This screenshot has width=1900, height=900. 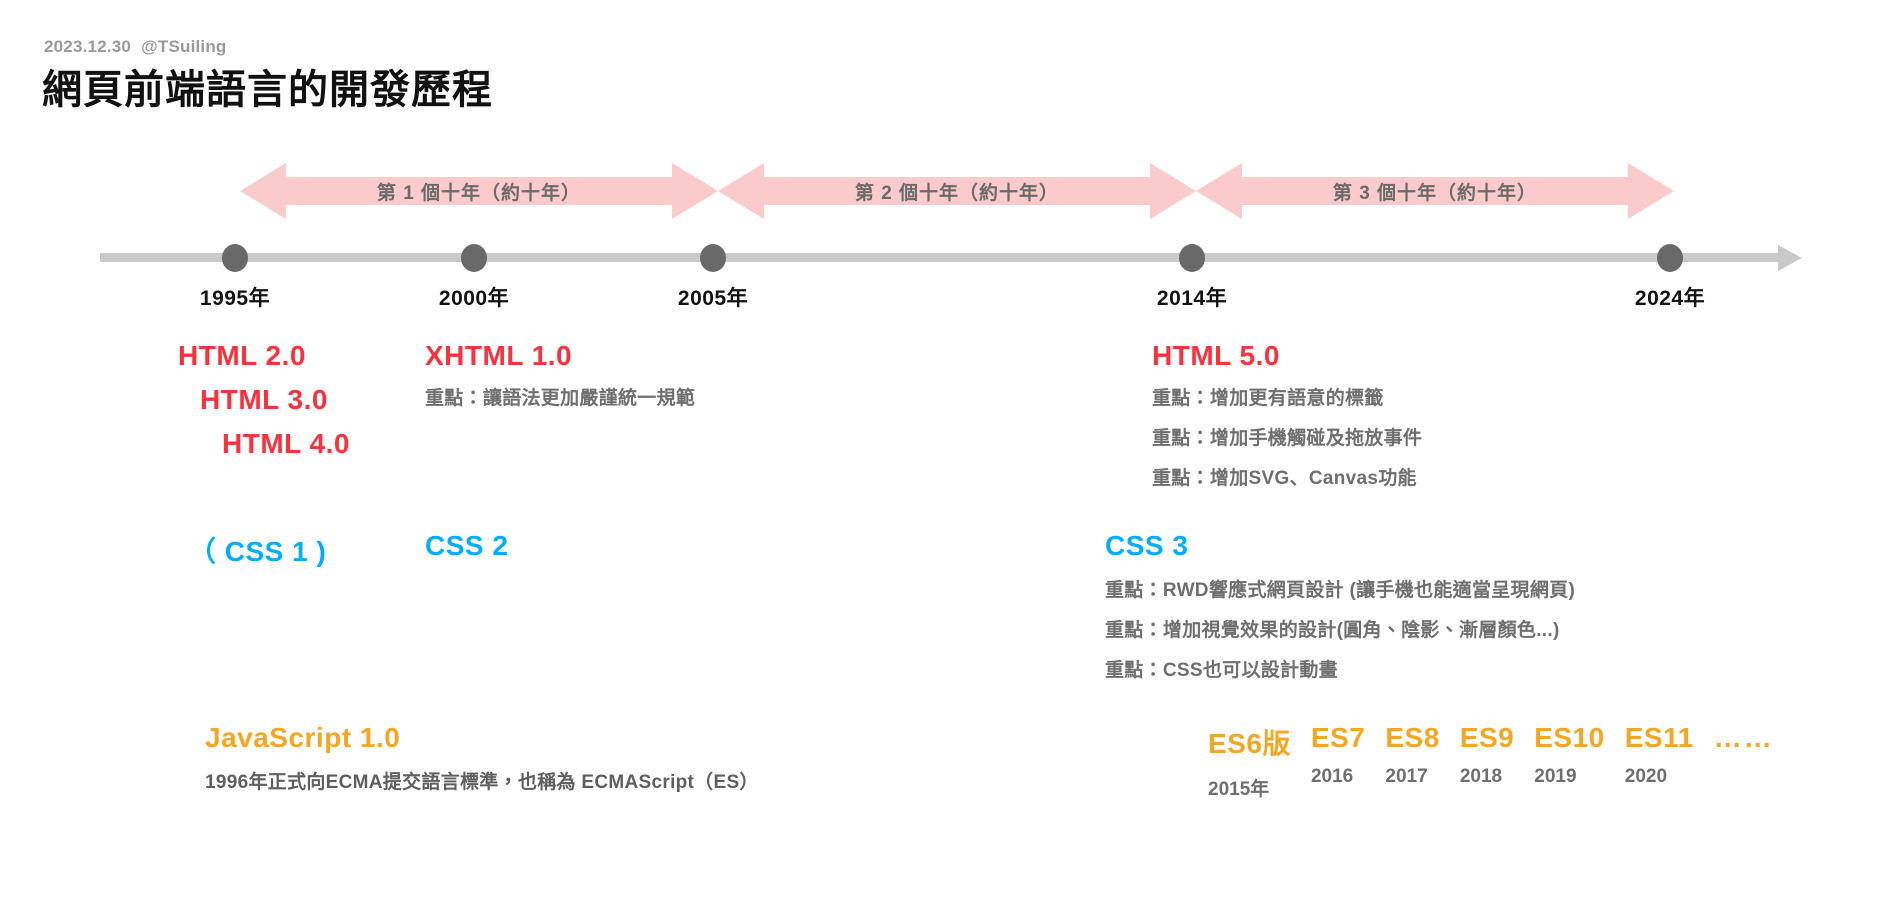 I want to click on es6-year: 2015年, so click(x=1239, y=789).